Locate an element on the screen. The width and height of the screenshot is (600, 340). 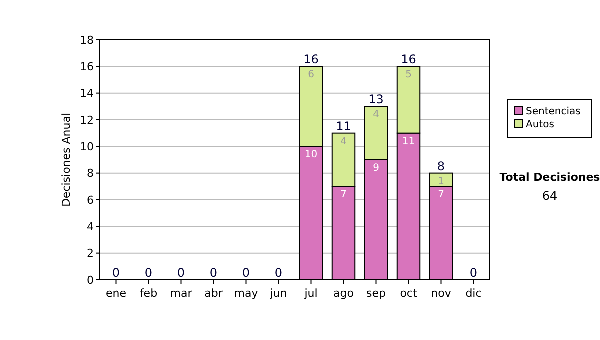
x-tick-label: jun is located at coordinates (278, 293).